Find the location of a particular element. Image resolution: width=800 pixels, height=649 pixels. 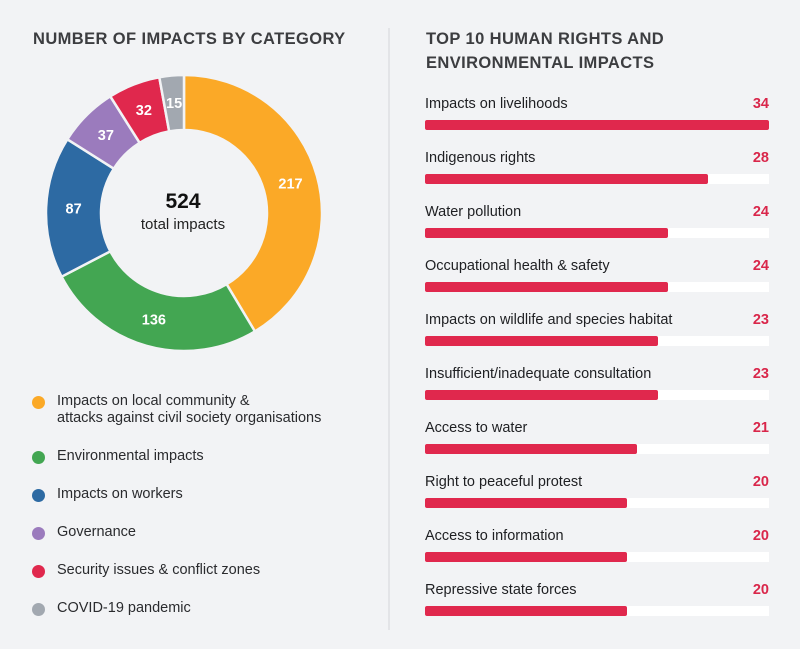

bar-value-label: 21 is located at coordinates (760, 428).